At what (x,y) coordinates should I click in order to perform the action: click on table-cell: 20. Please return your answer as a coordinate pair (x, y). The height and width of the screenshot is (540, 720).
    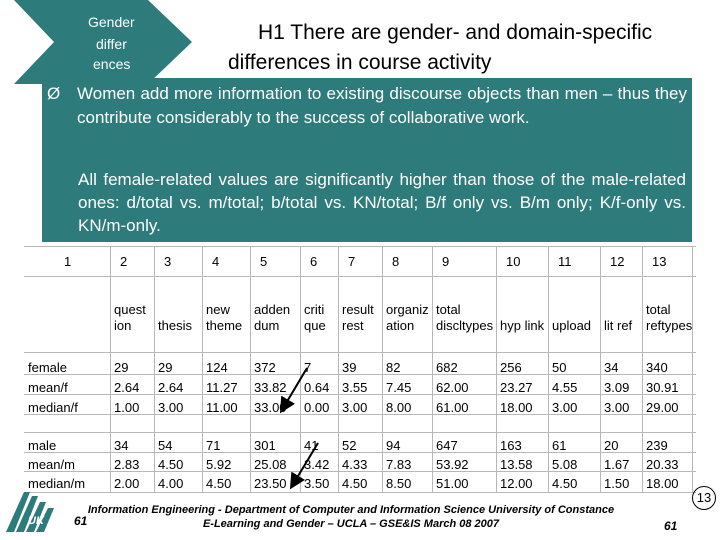
    Looking at the image, I should click on (611, 445).